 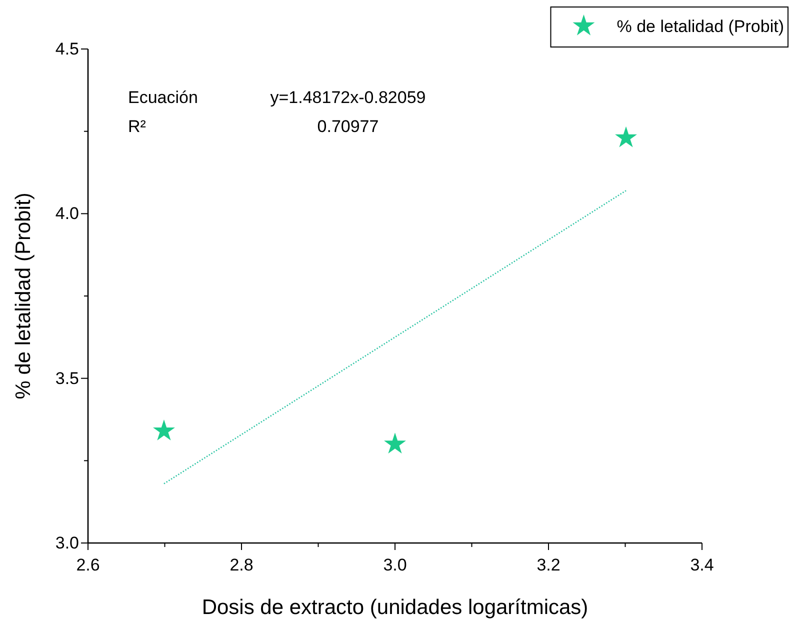 What do you see at coordinates (163, 97) in the screenshot?
I see `annotation: Ecuación` at bounding box center [163, 97].